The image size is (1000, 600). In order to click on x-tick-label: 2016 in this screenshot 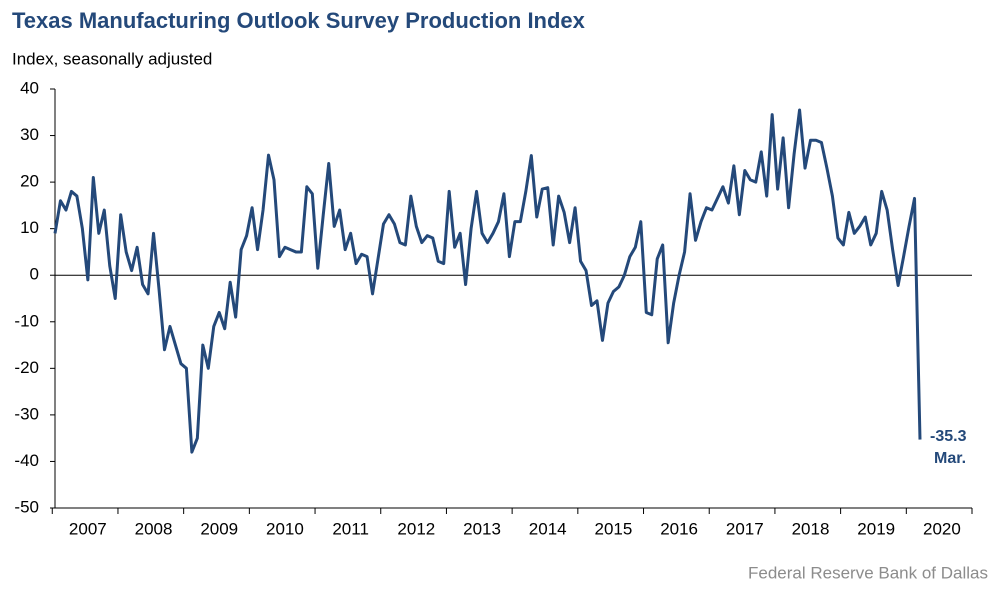, I will do `click(679, 528)`.